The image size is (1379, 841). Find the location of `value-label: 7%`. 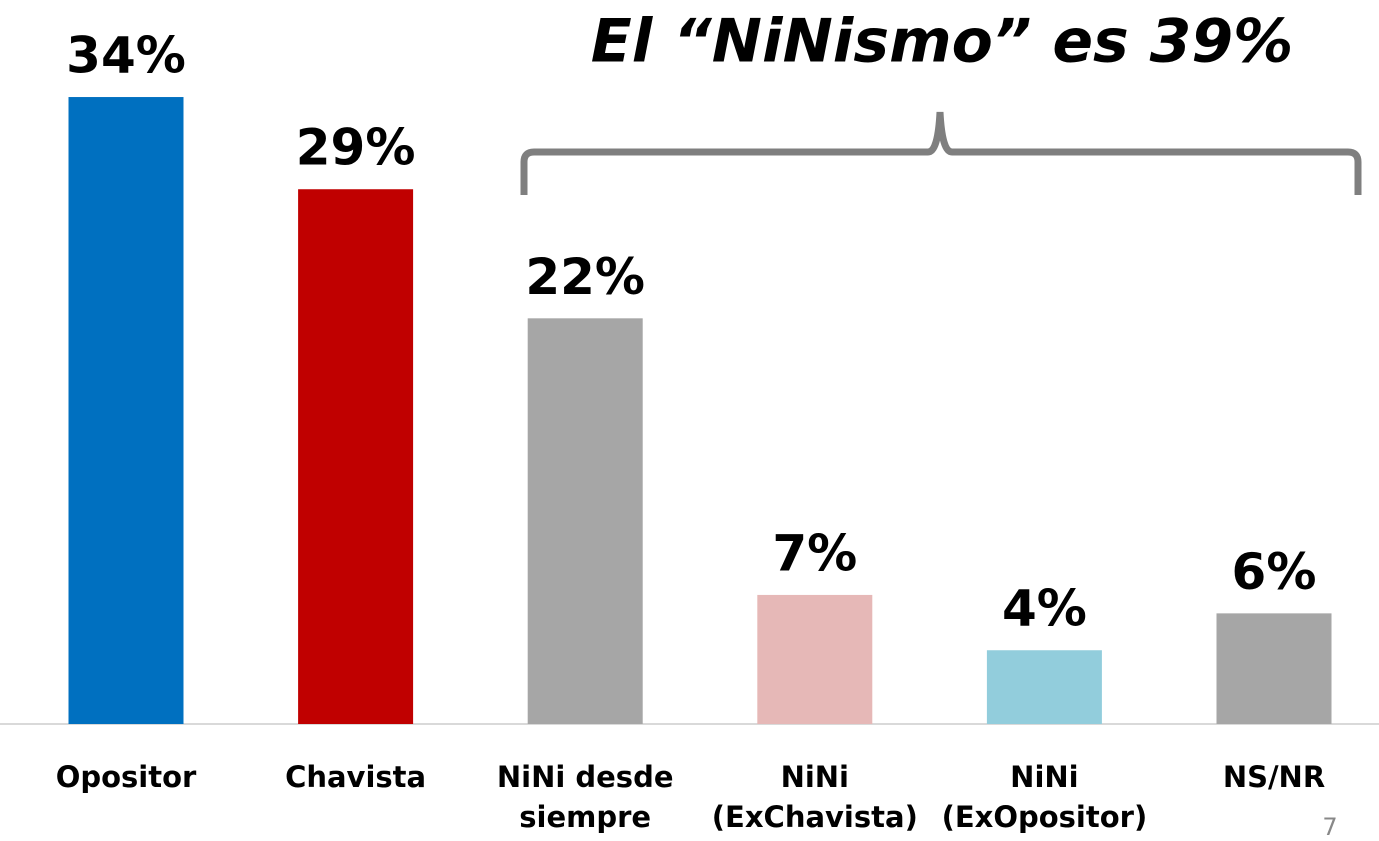

value-label: 7% is located at coordinates (814, 553).